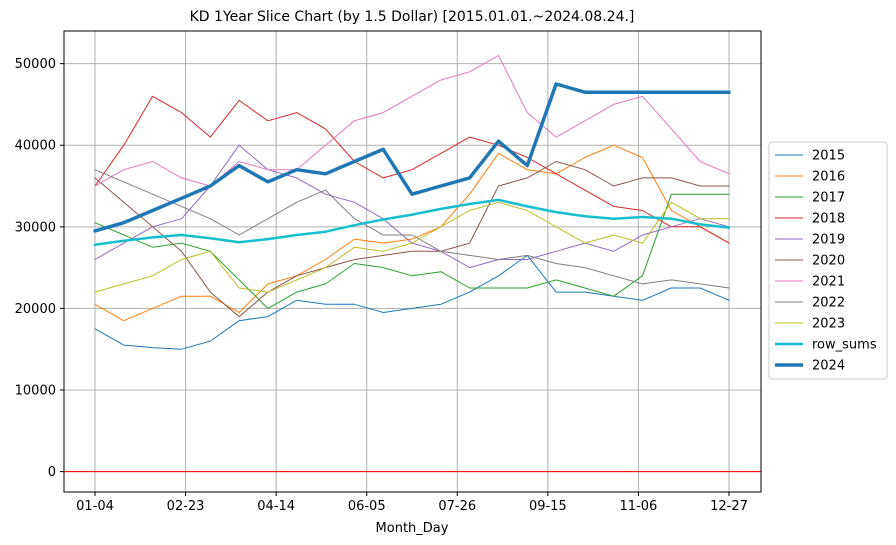 This screenshot has width=896, height=545. Describe the element at coordinates (412, 528) in the screenshot. I see `x-axis-title: Month_Day` at that location.